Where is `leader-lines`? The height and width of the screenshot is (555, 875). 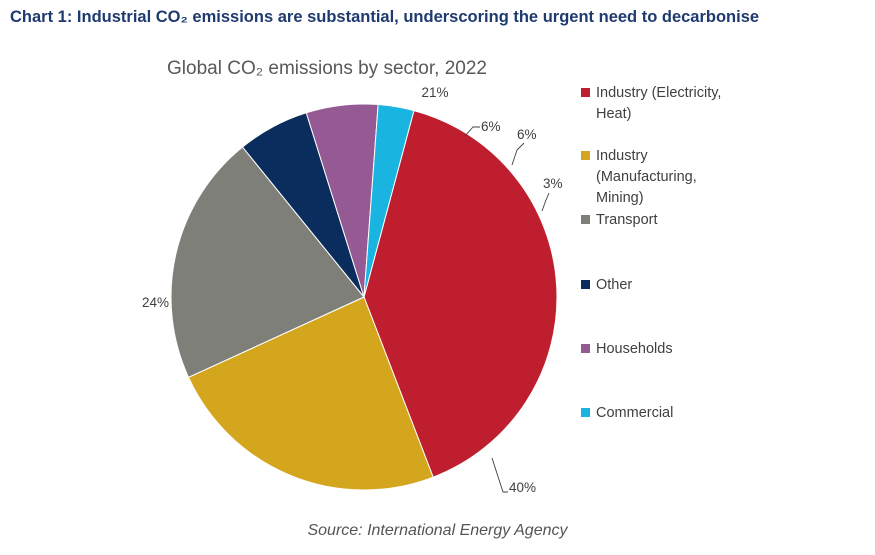 leader-lines is located at coordinates (507, 309).